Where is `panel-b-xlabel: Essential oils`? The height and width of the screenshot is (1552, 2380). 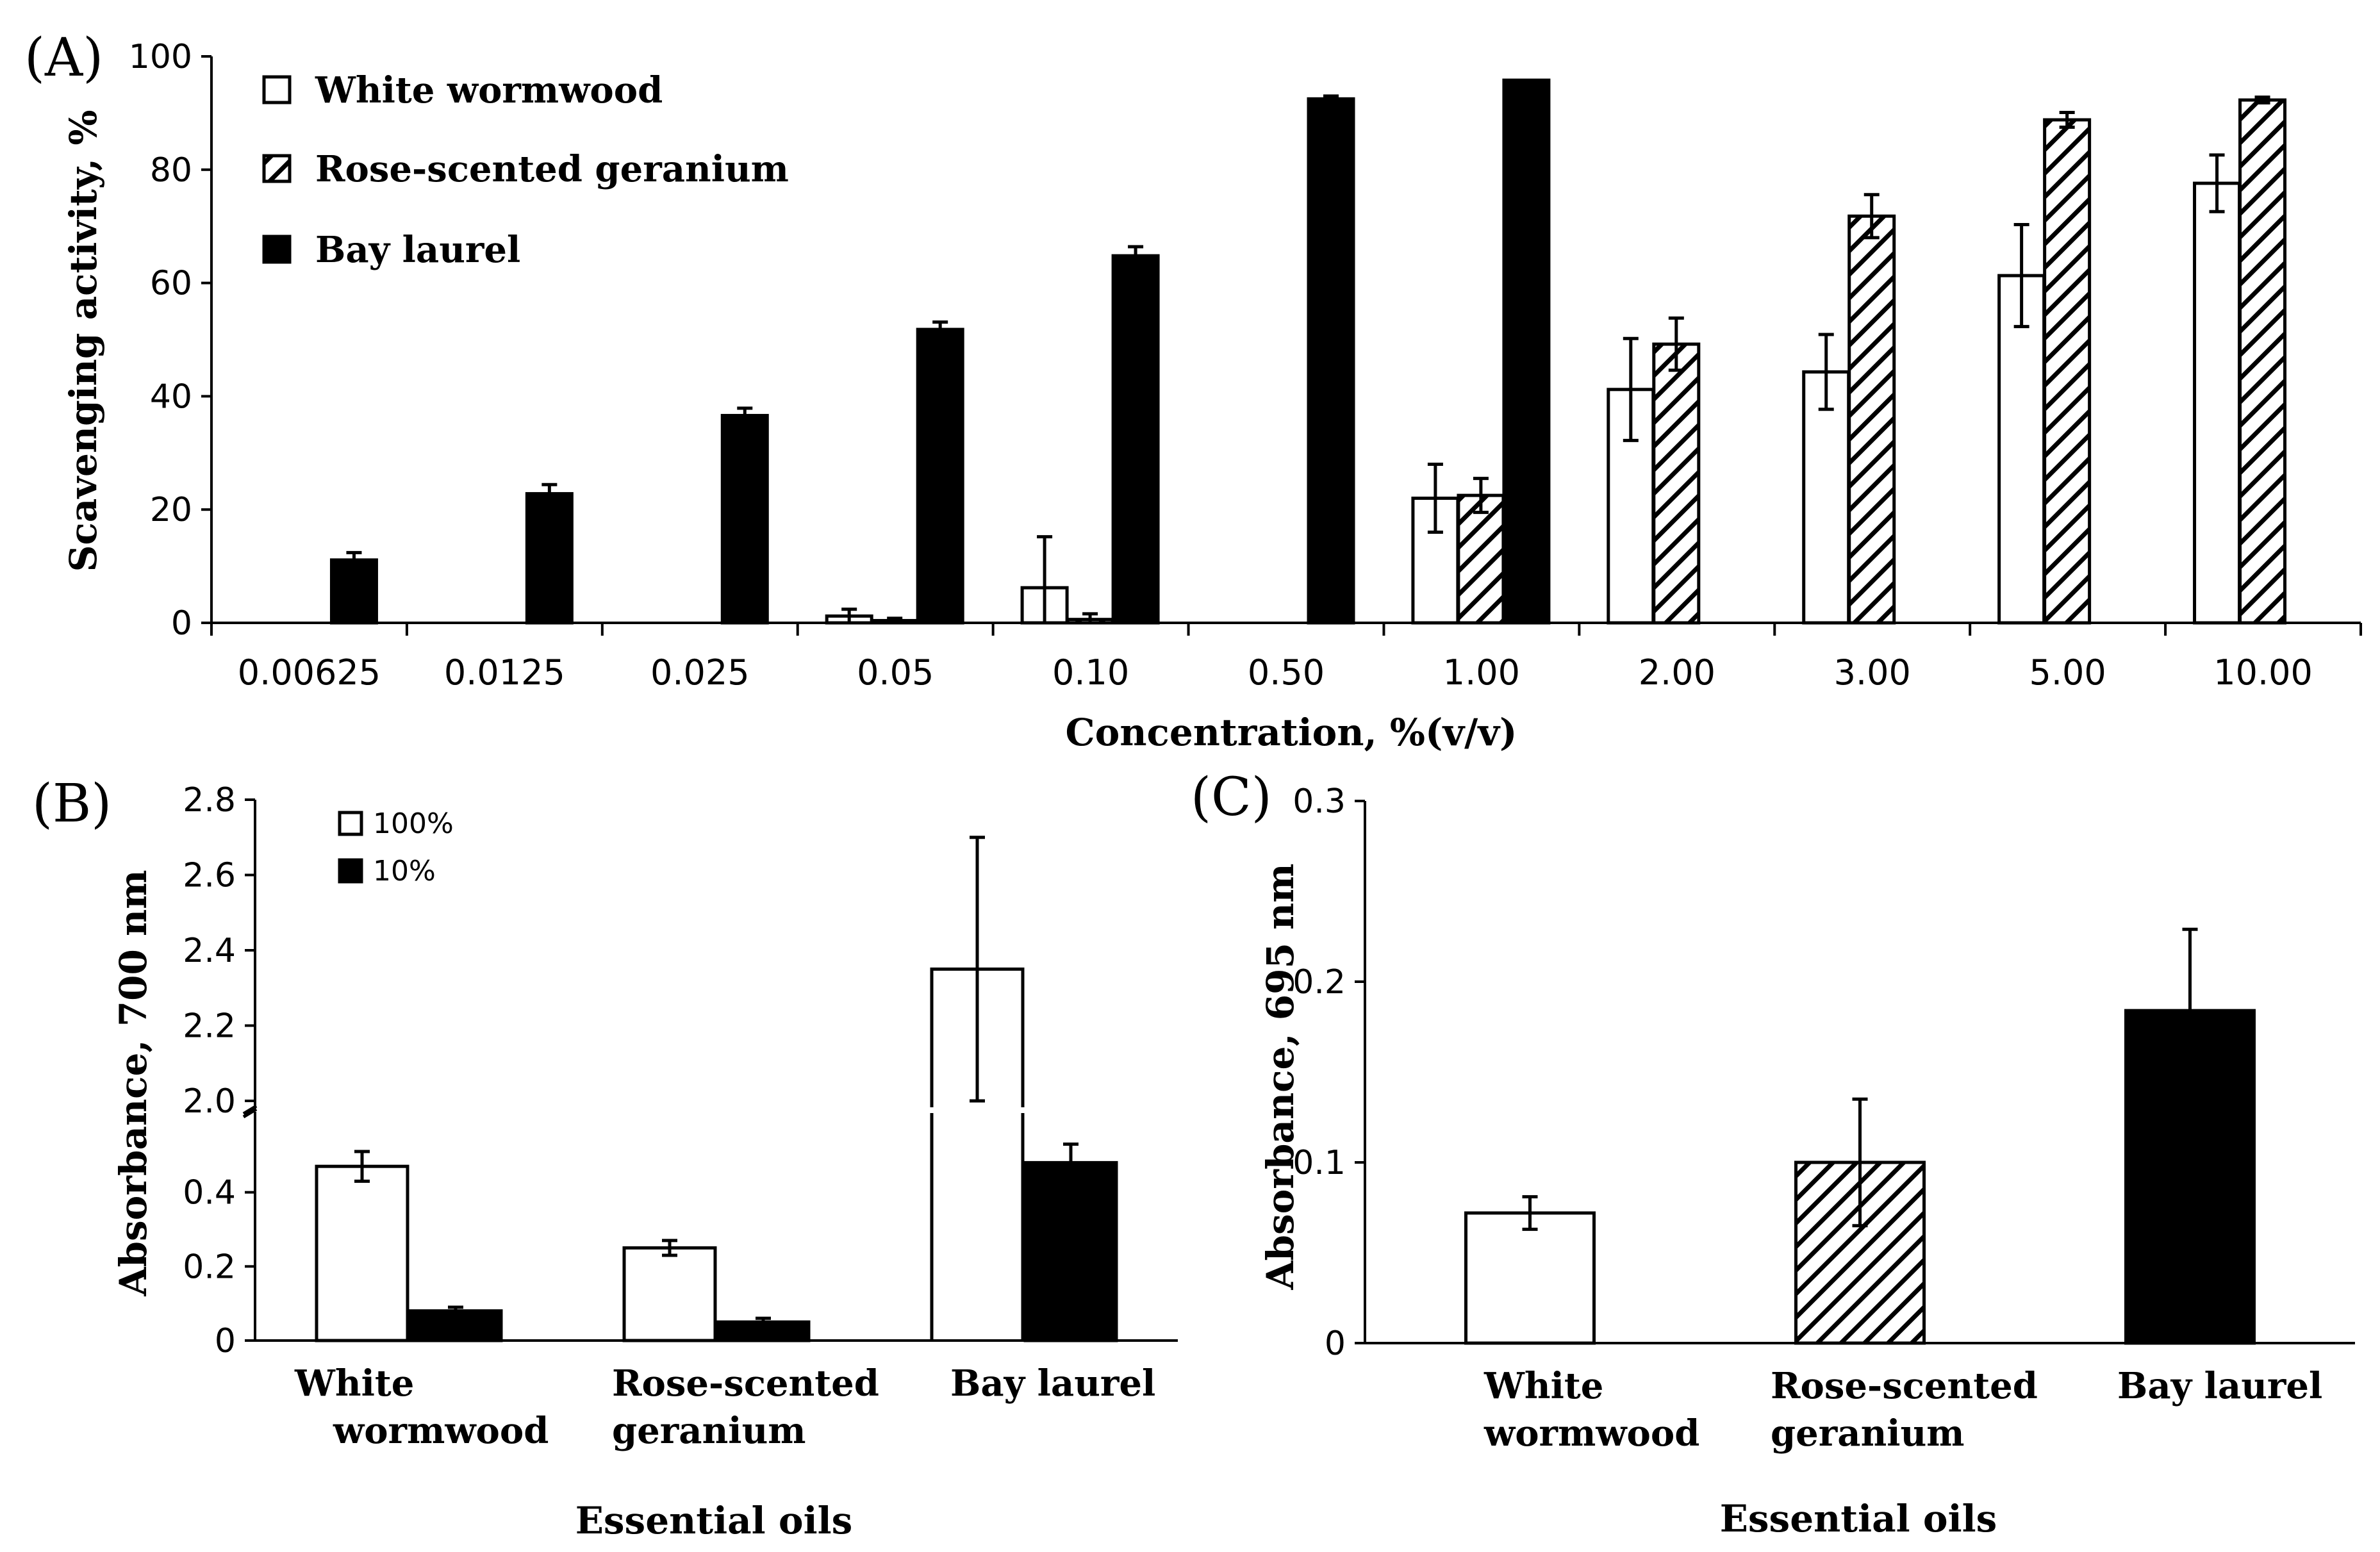 panel-b-xlabel: Essential oils is located at coordinates (714, 1520).